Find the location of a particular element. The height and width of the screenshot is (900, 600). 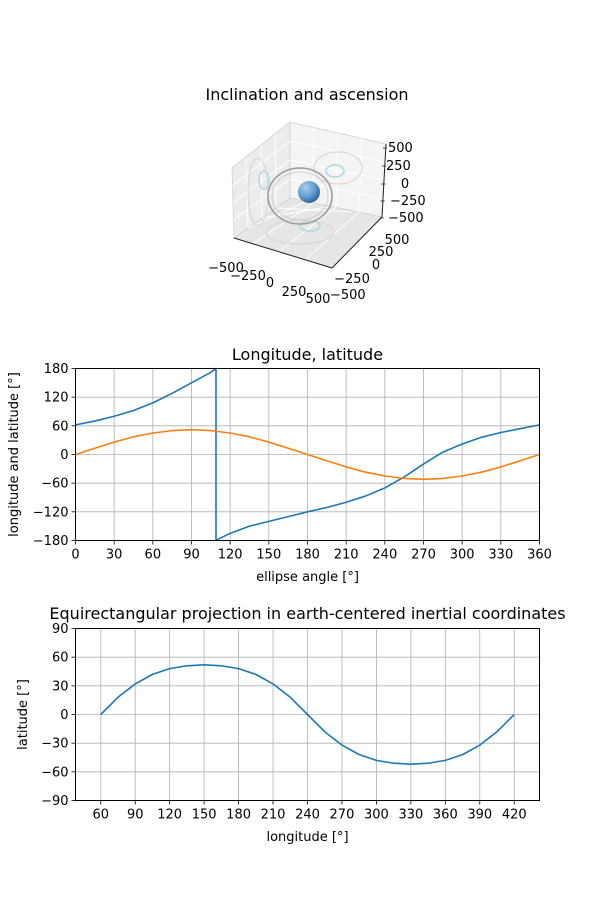

y-tick-label: −30 is located at coordinates (54, 744).